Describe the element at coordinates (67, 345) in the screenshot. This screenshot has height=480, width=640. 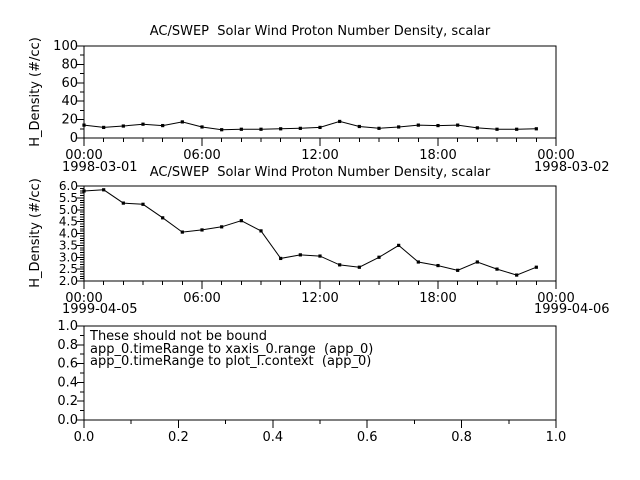
I see `y-tick-label: 0.8` at that location.